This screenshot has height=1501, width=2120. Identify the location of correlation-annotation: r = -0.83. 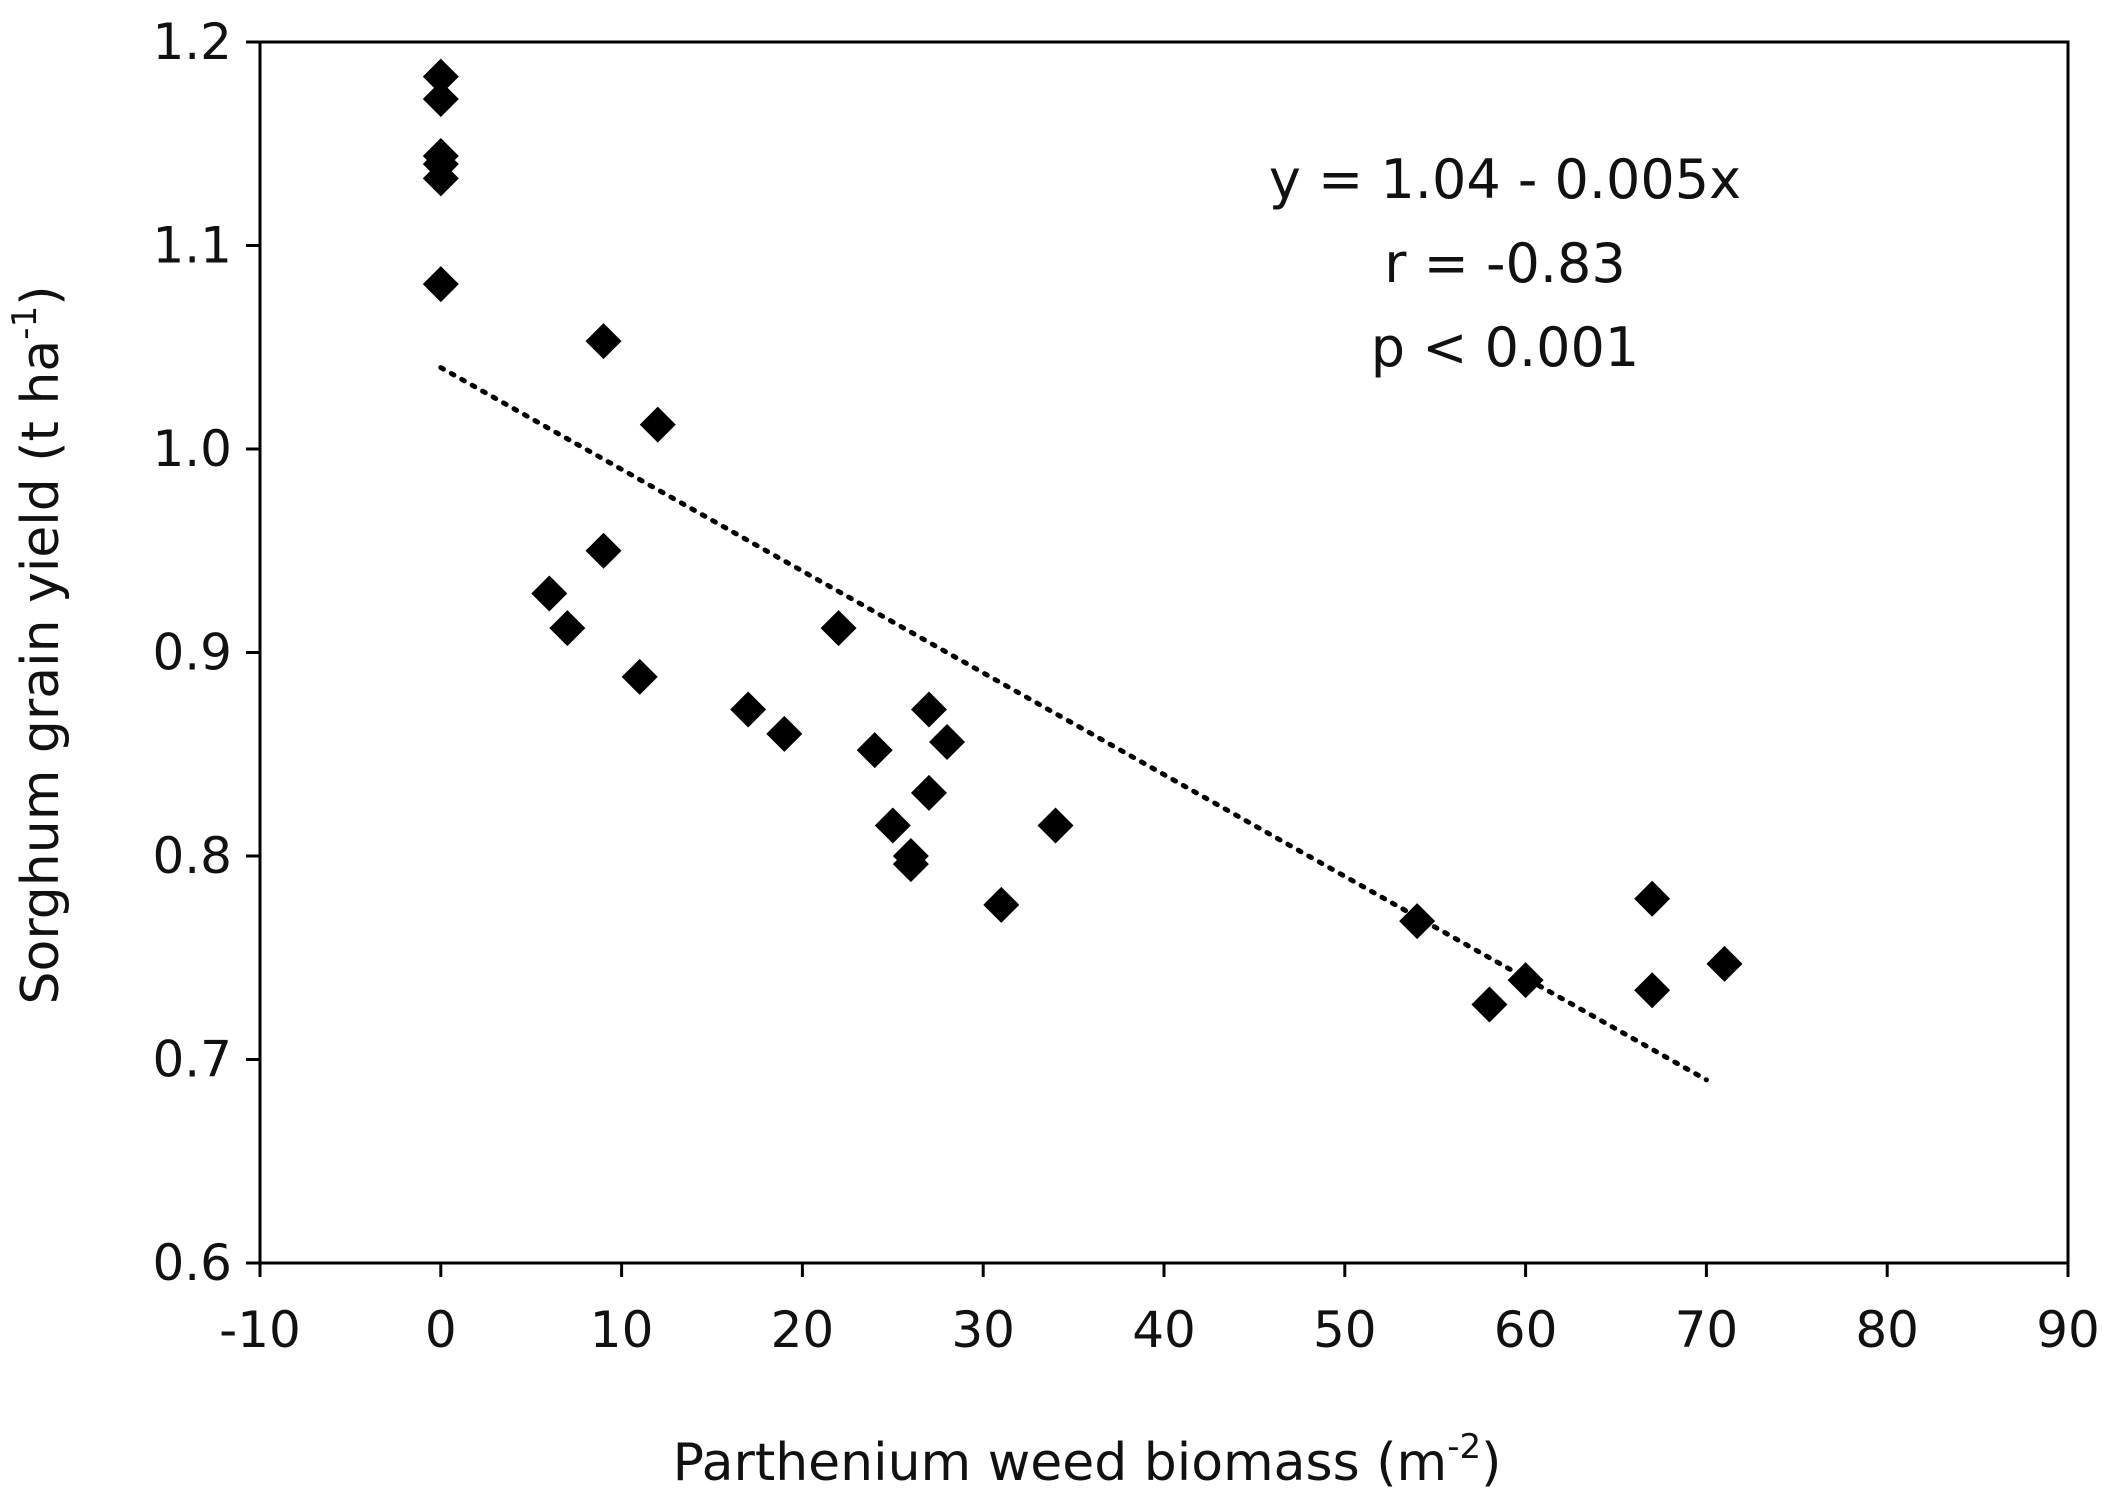
(1505, 263).